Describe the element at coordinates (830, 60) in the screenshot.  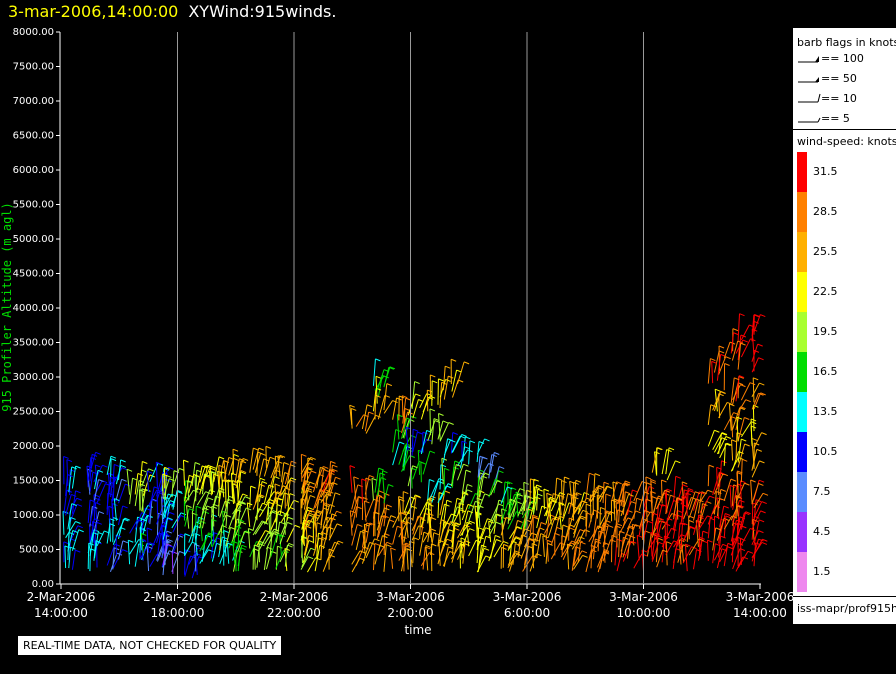
I see `barb-legend-item: == 100` at that location.